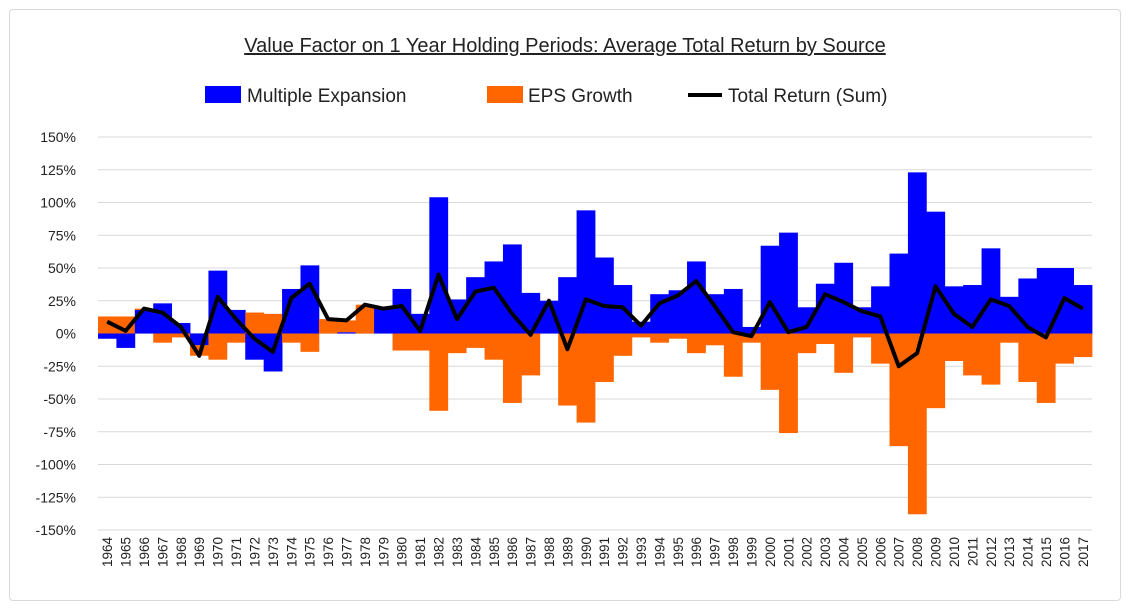 The height and width of the screenshot is (611, 1131). What do you see at coordinates (899, 293) in the screenshot?
I see `bar-multiple-expansion-2007` at bounding box center [899, 293].